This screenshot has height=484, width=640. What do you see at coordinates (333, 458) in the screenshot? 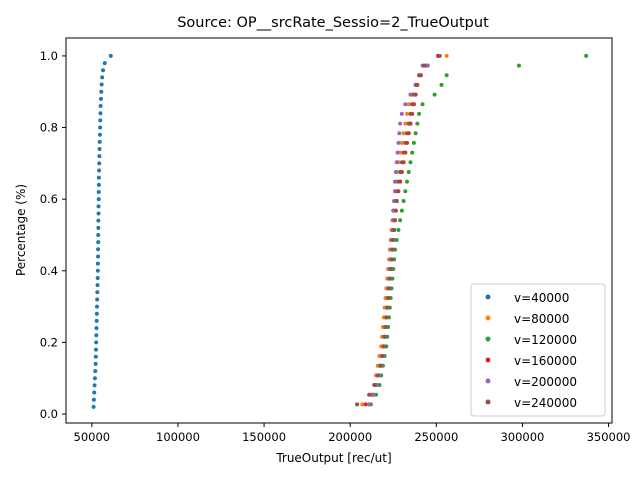
I see `x-axis-label: TrueOutput [rec/ut]` at bounding box center [333, 458].